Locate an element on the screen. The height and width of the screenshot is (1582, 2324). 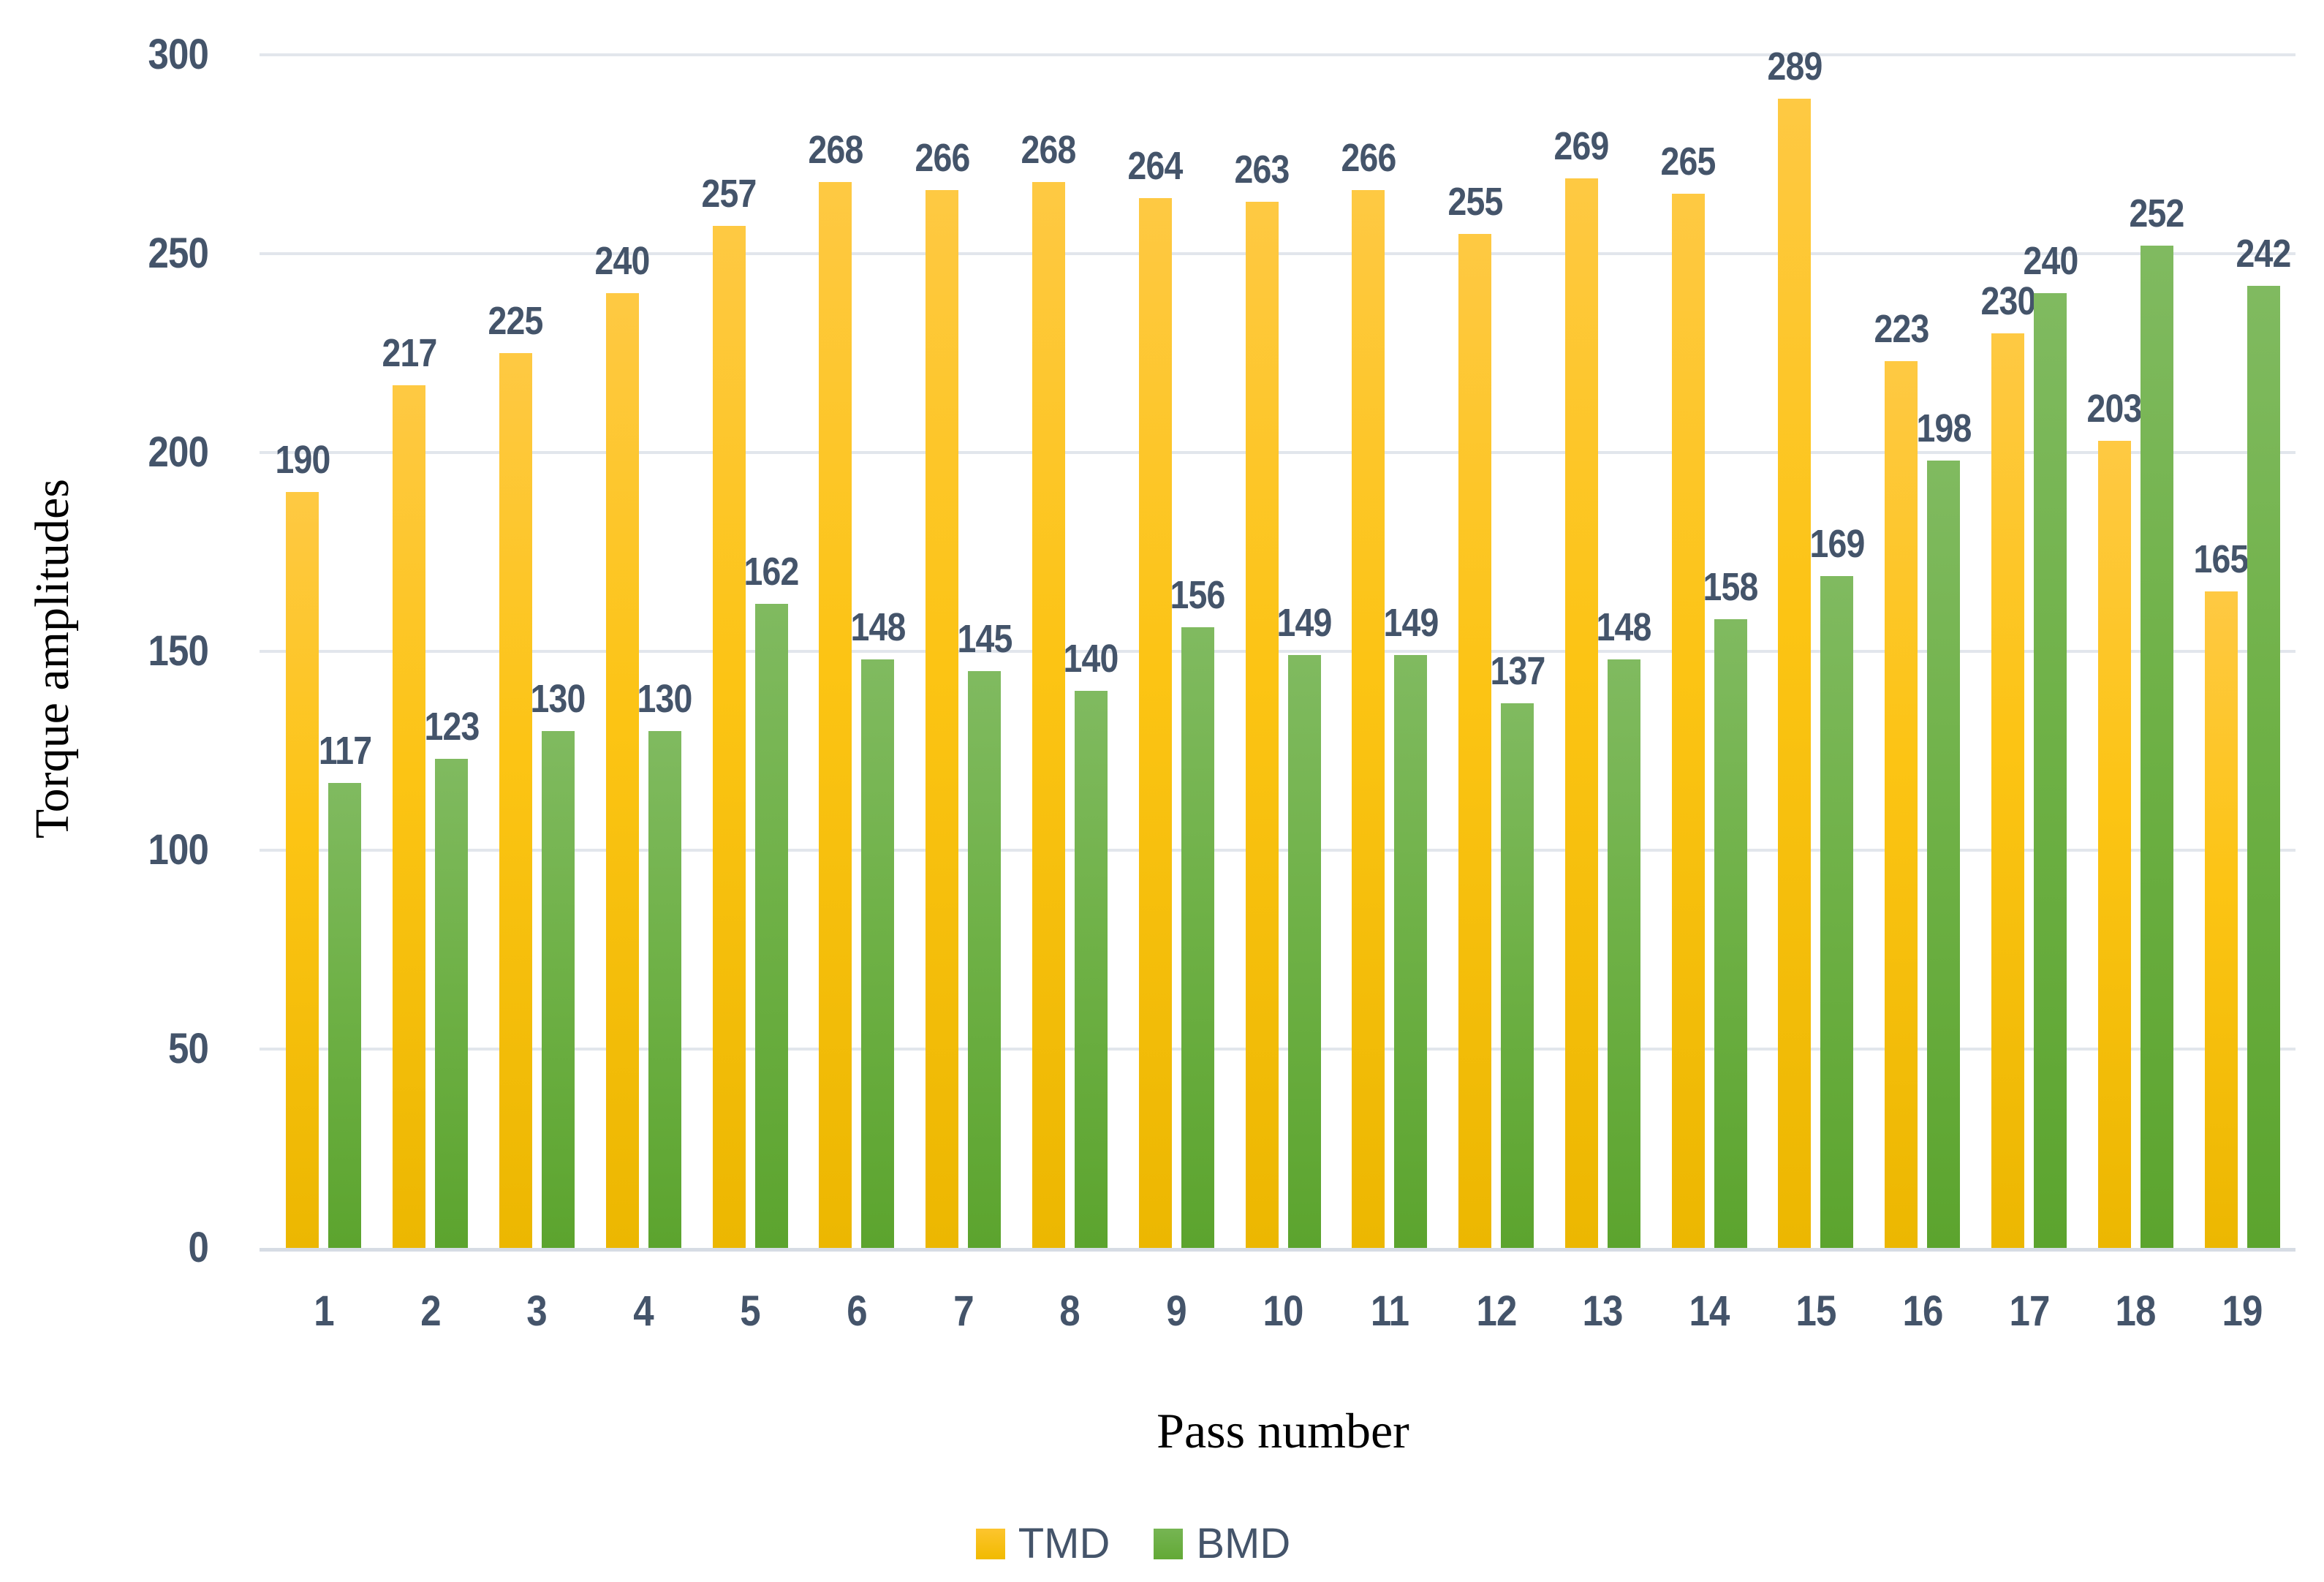
bar-value-label: 137 is located at coordinates (1517, 671).